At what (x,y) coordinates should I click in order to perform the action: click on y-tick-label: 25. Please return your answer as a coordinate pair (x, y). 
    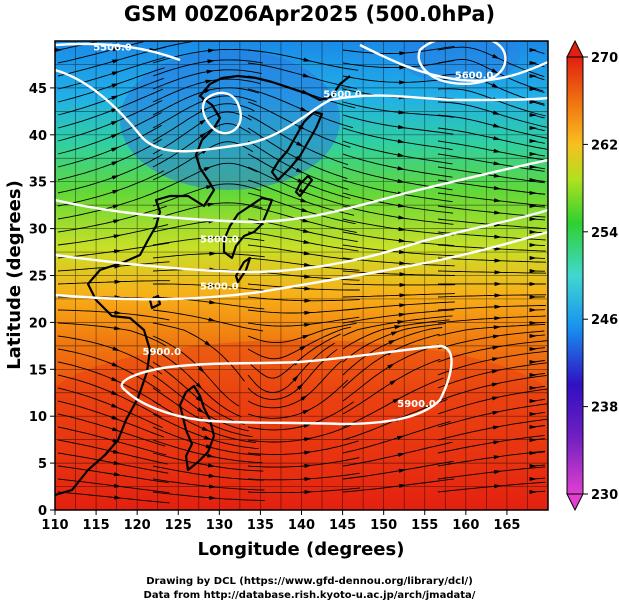
    Looking at the image, I should click on (38, 277).